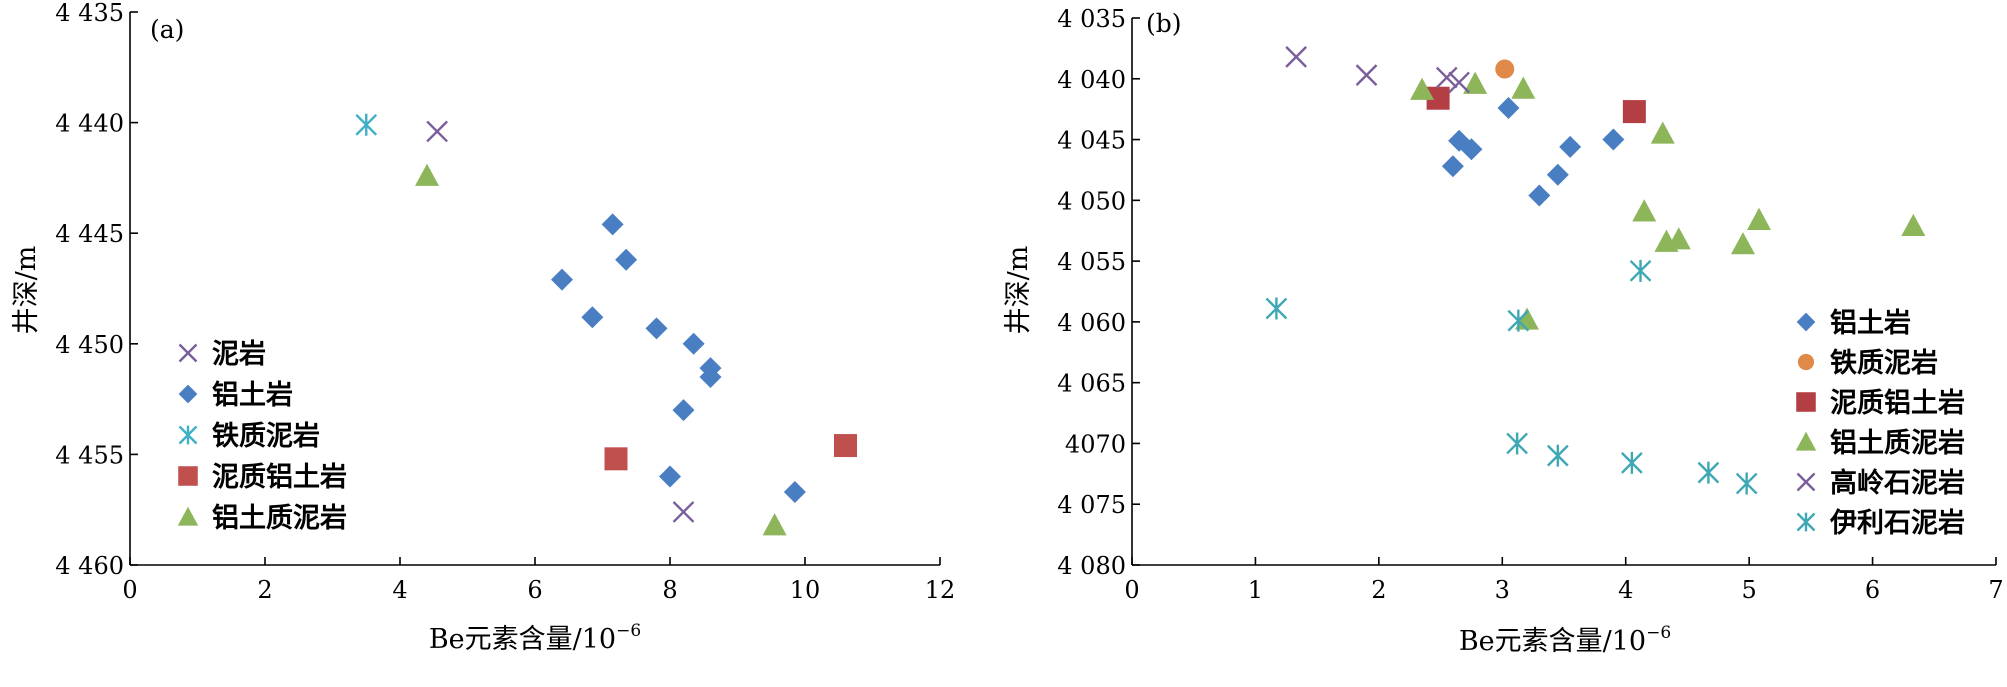 This screenshot has height=687, width=2007. Describe the element at coordinates (940, 590) in the screenshot. I see `x-tick-label: 12` at that location.